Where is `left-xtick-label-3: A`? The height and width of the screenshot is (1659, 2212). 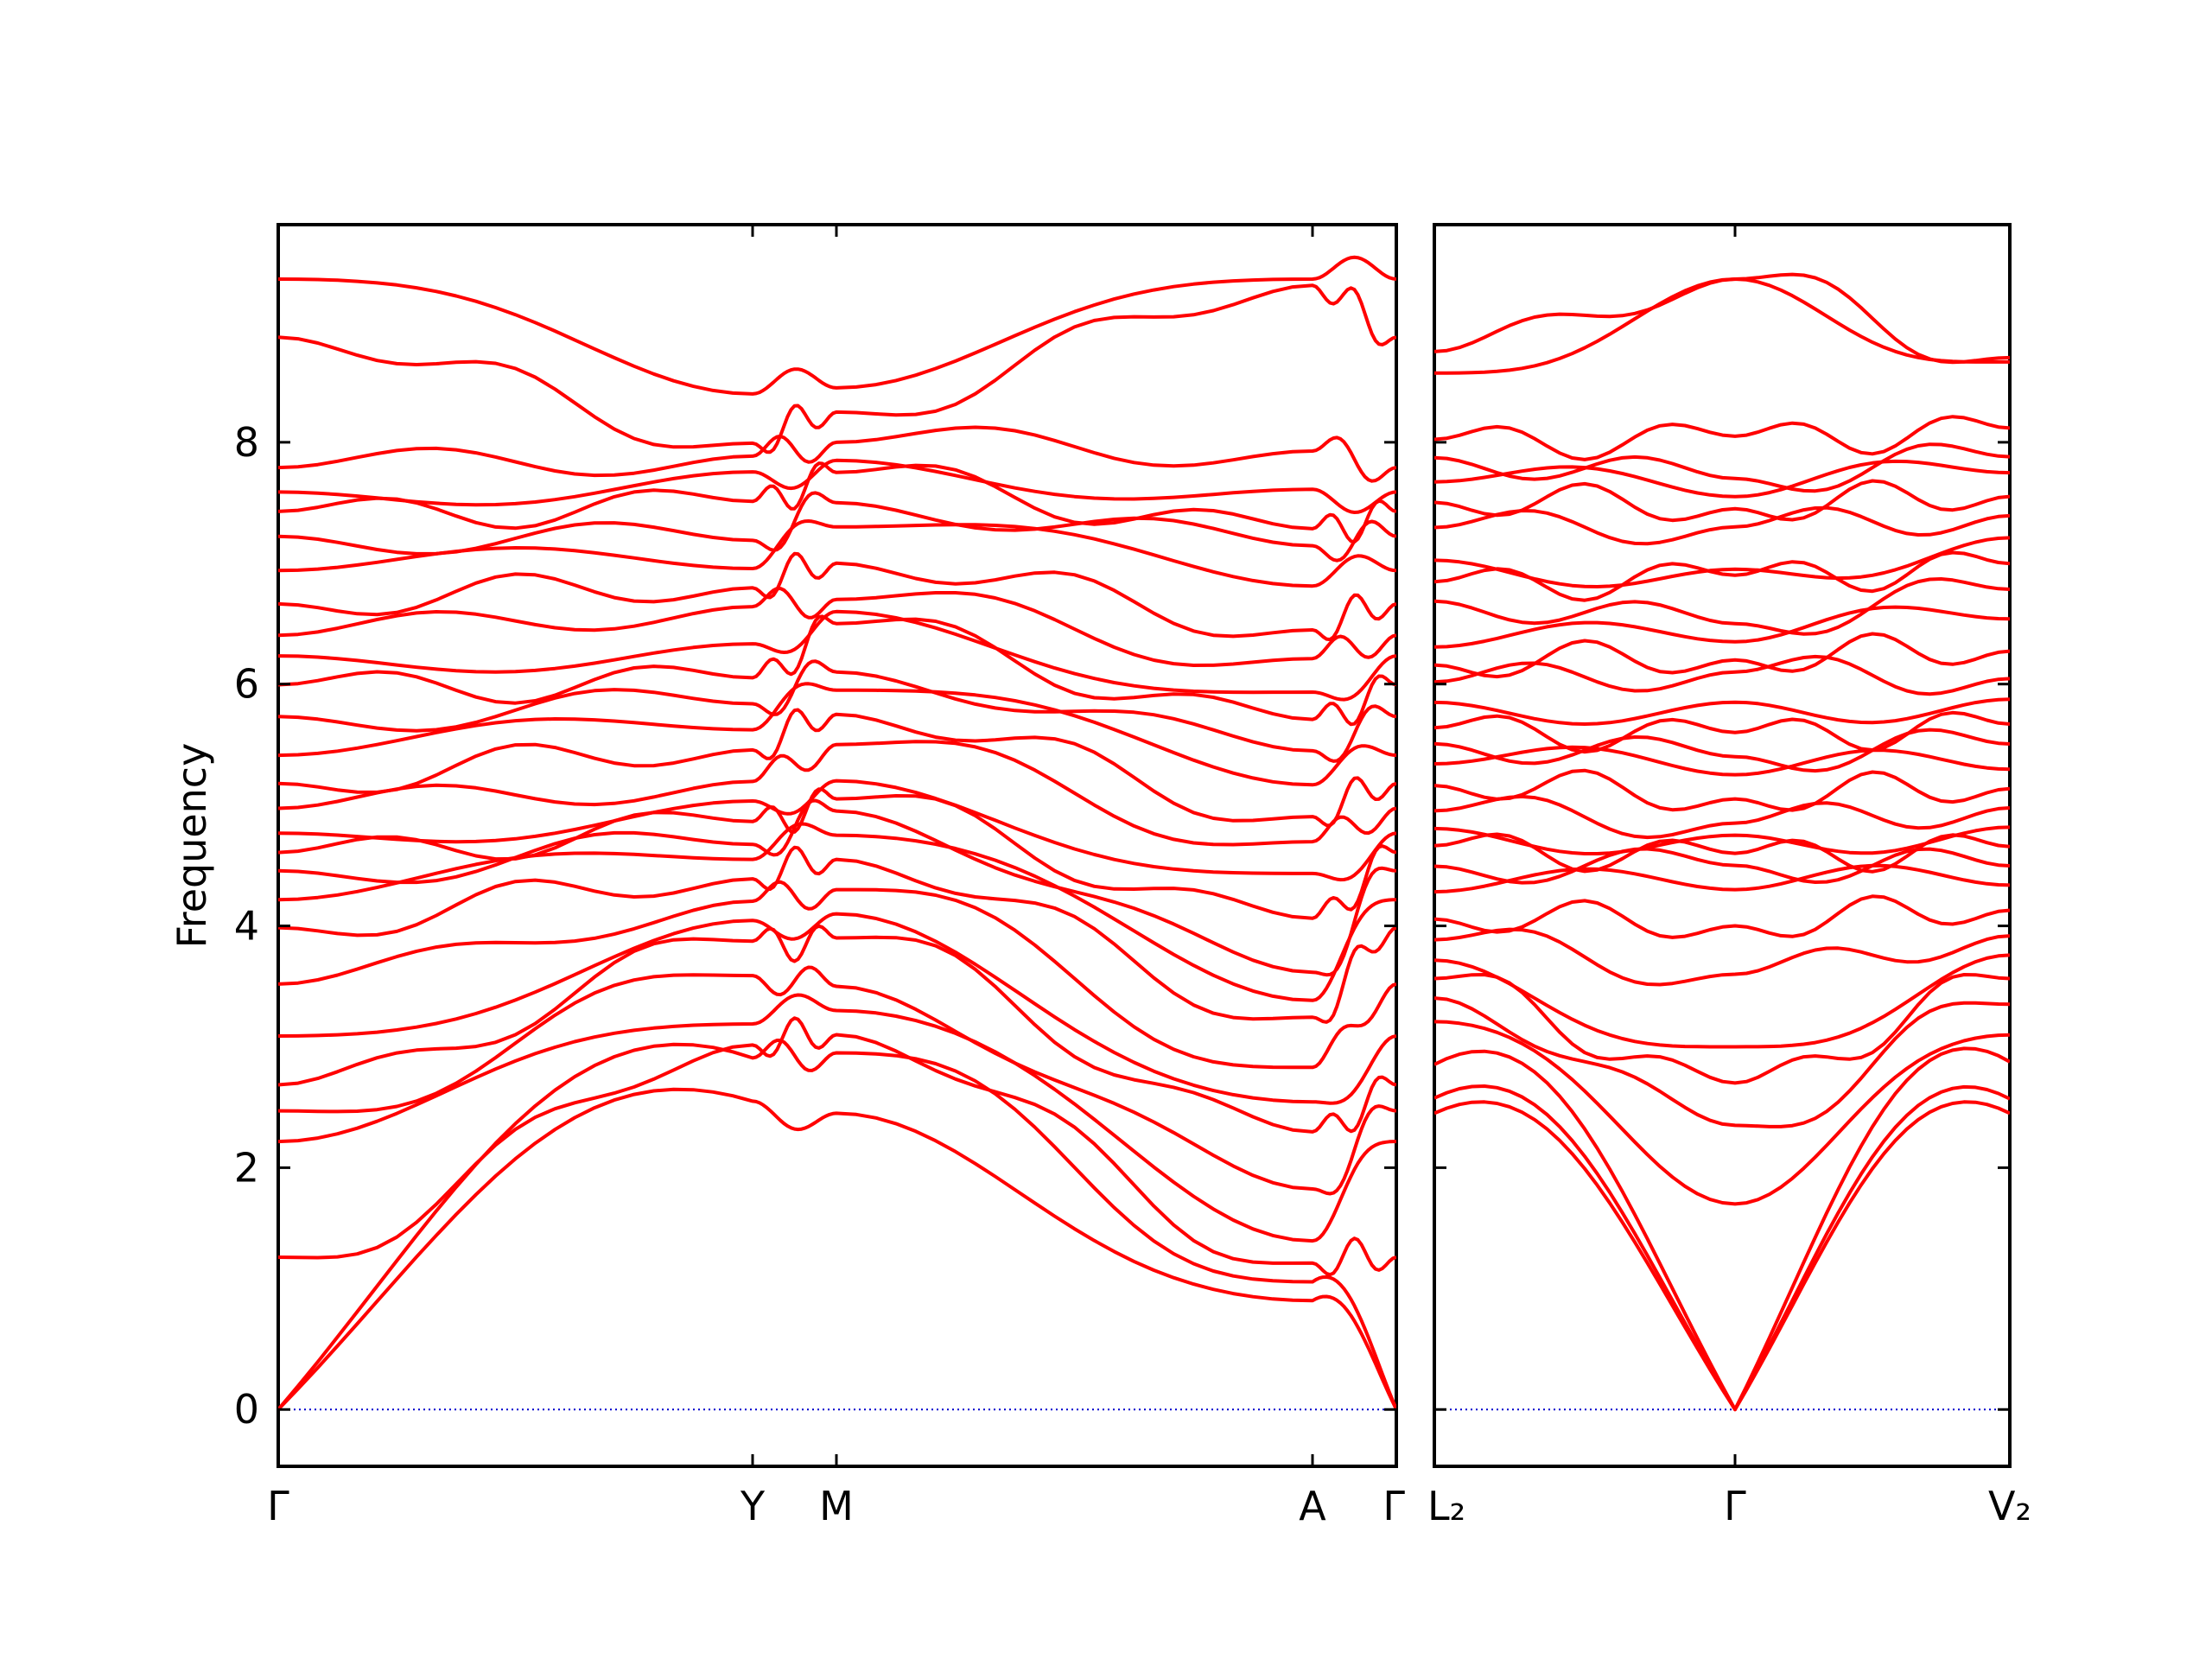
left-xtick-label-3: A is located at coordinates (1312, 1506).